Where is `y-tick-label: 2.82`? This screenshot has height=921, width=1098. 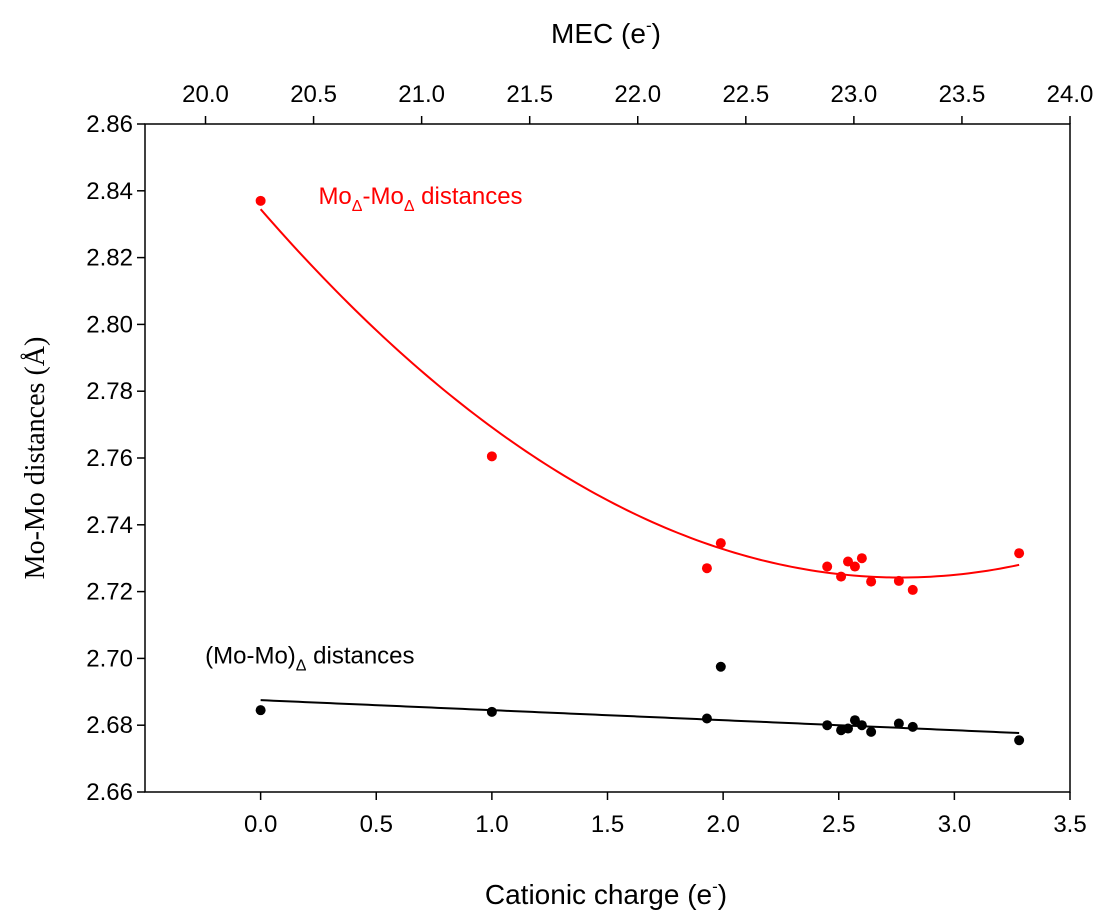 y-tick-label: 2.82 is located at coordinates (109, 258).